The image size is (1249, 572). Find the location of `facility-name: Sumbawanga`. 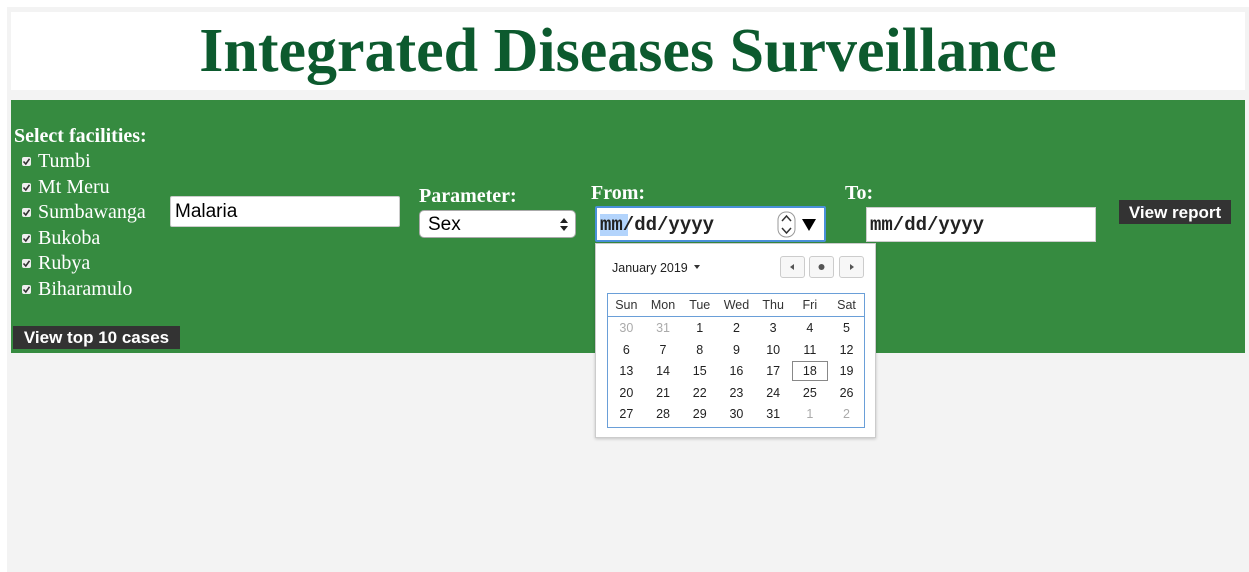

facility-name: Sumbawanga is located at coordinates (92, 212).